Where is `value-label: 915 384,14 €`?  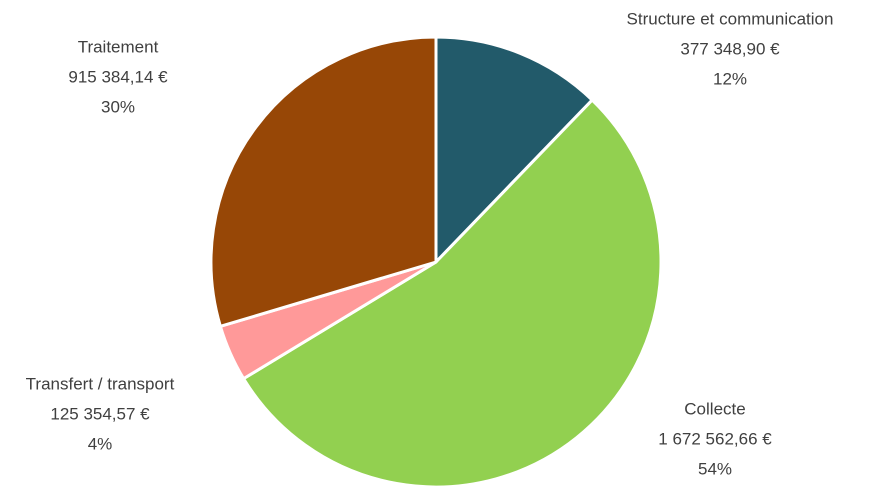 value-label: 915 384,14 € is located at coordinates (118, 76).